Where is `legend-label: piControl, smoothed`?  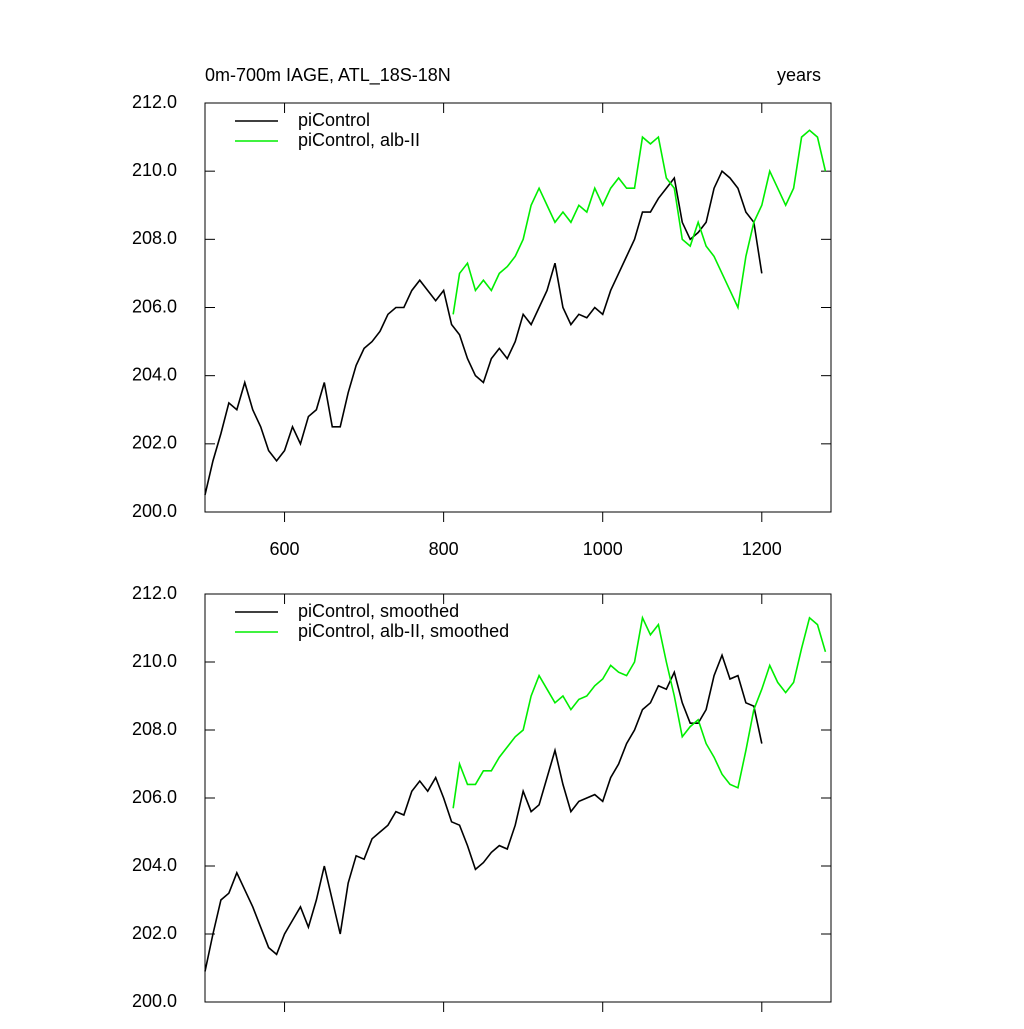
legend-label: piControl, smoothed is located at coordinates (378, 611).